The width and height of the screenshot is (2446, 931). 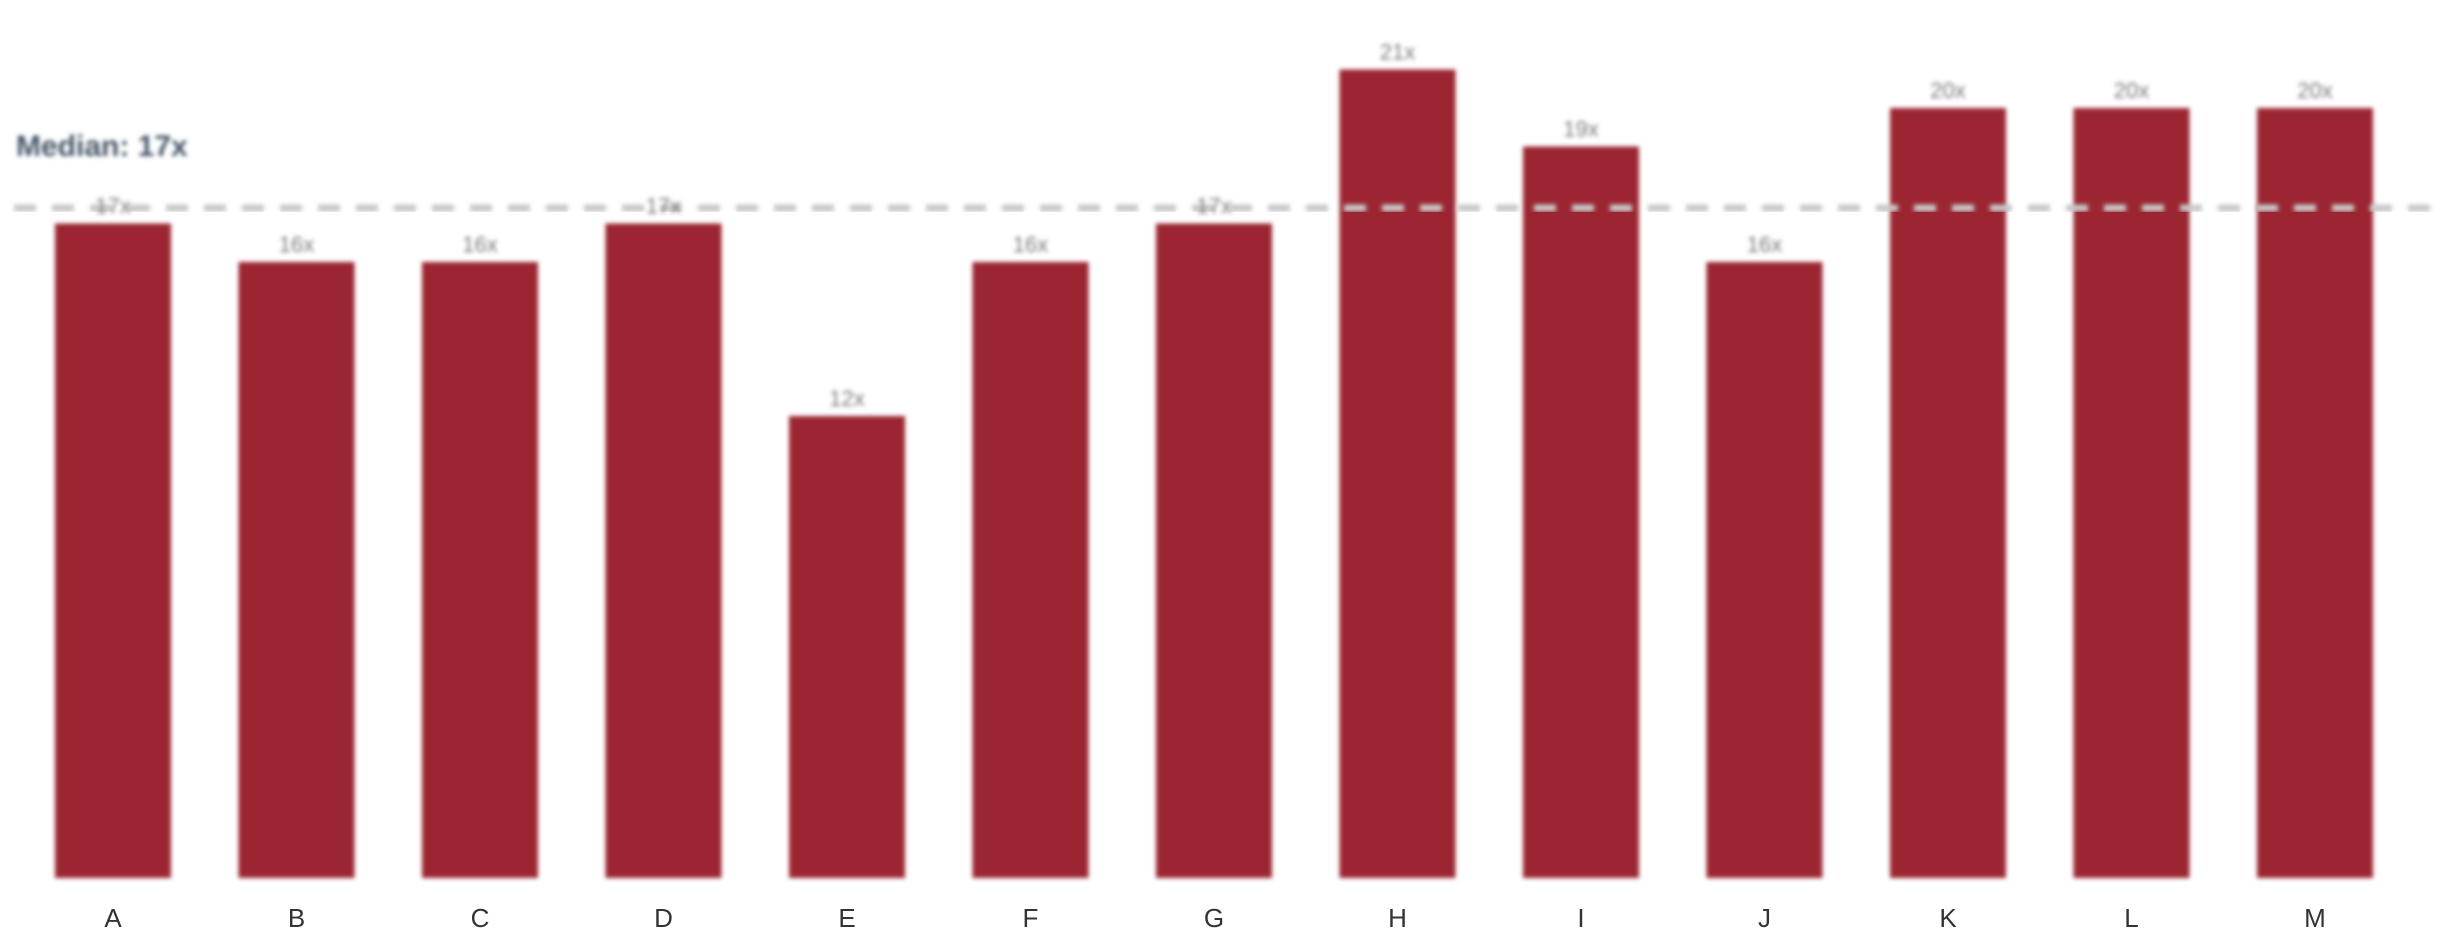 What do you see at coordinates (1030, 570) in the screenshot?
I see `bar-f` at bounding box center [1030, 570].